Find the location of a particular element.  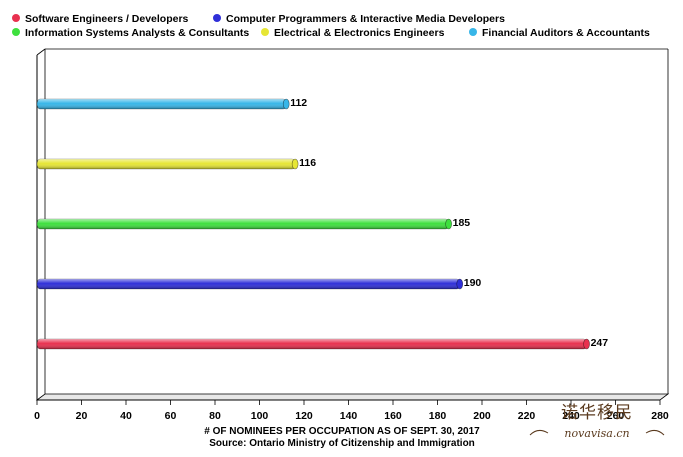

x-tick-label: 180 is located at coordinates (438, 416).